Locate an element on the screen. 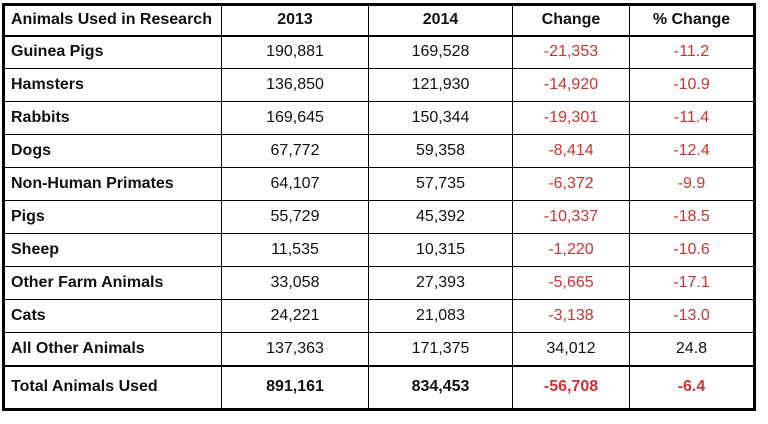  value-change: -1,220 is located at coordinates (571, 250).